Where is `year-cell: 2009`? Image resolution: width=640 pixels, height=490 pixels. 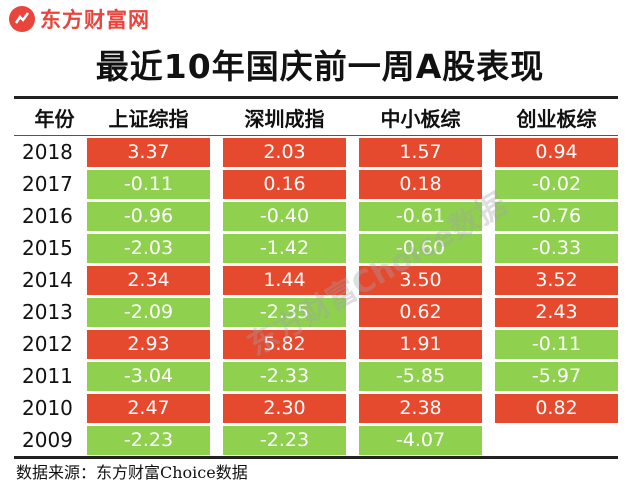 year-cell: 2009 is located at coordinates (47, 440).